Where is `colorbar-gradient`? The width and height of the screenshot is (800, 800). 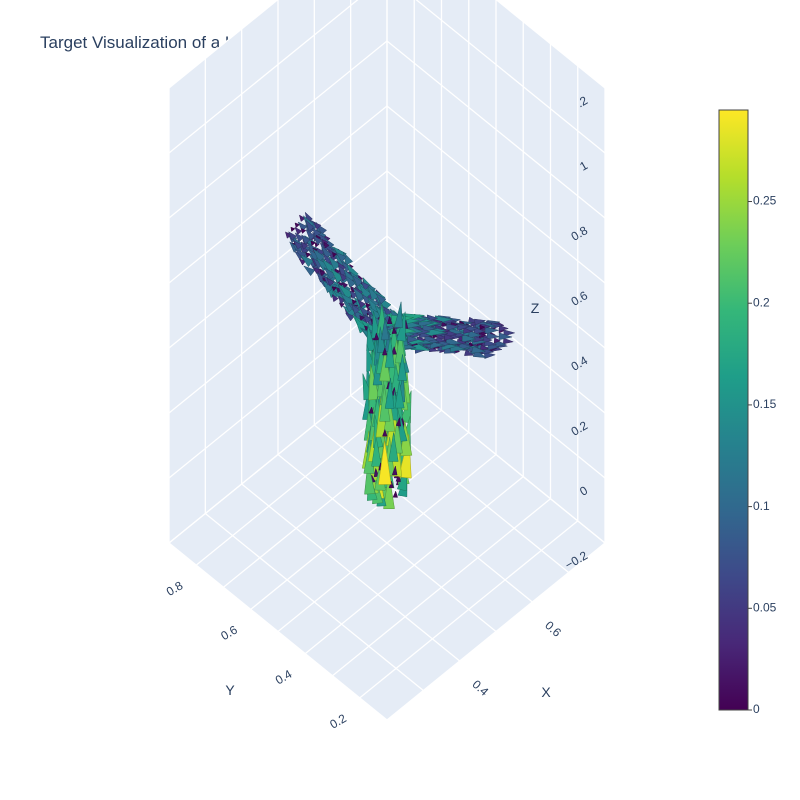 colorbar-gradient is located at coordinates (733, 410).